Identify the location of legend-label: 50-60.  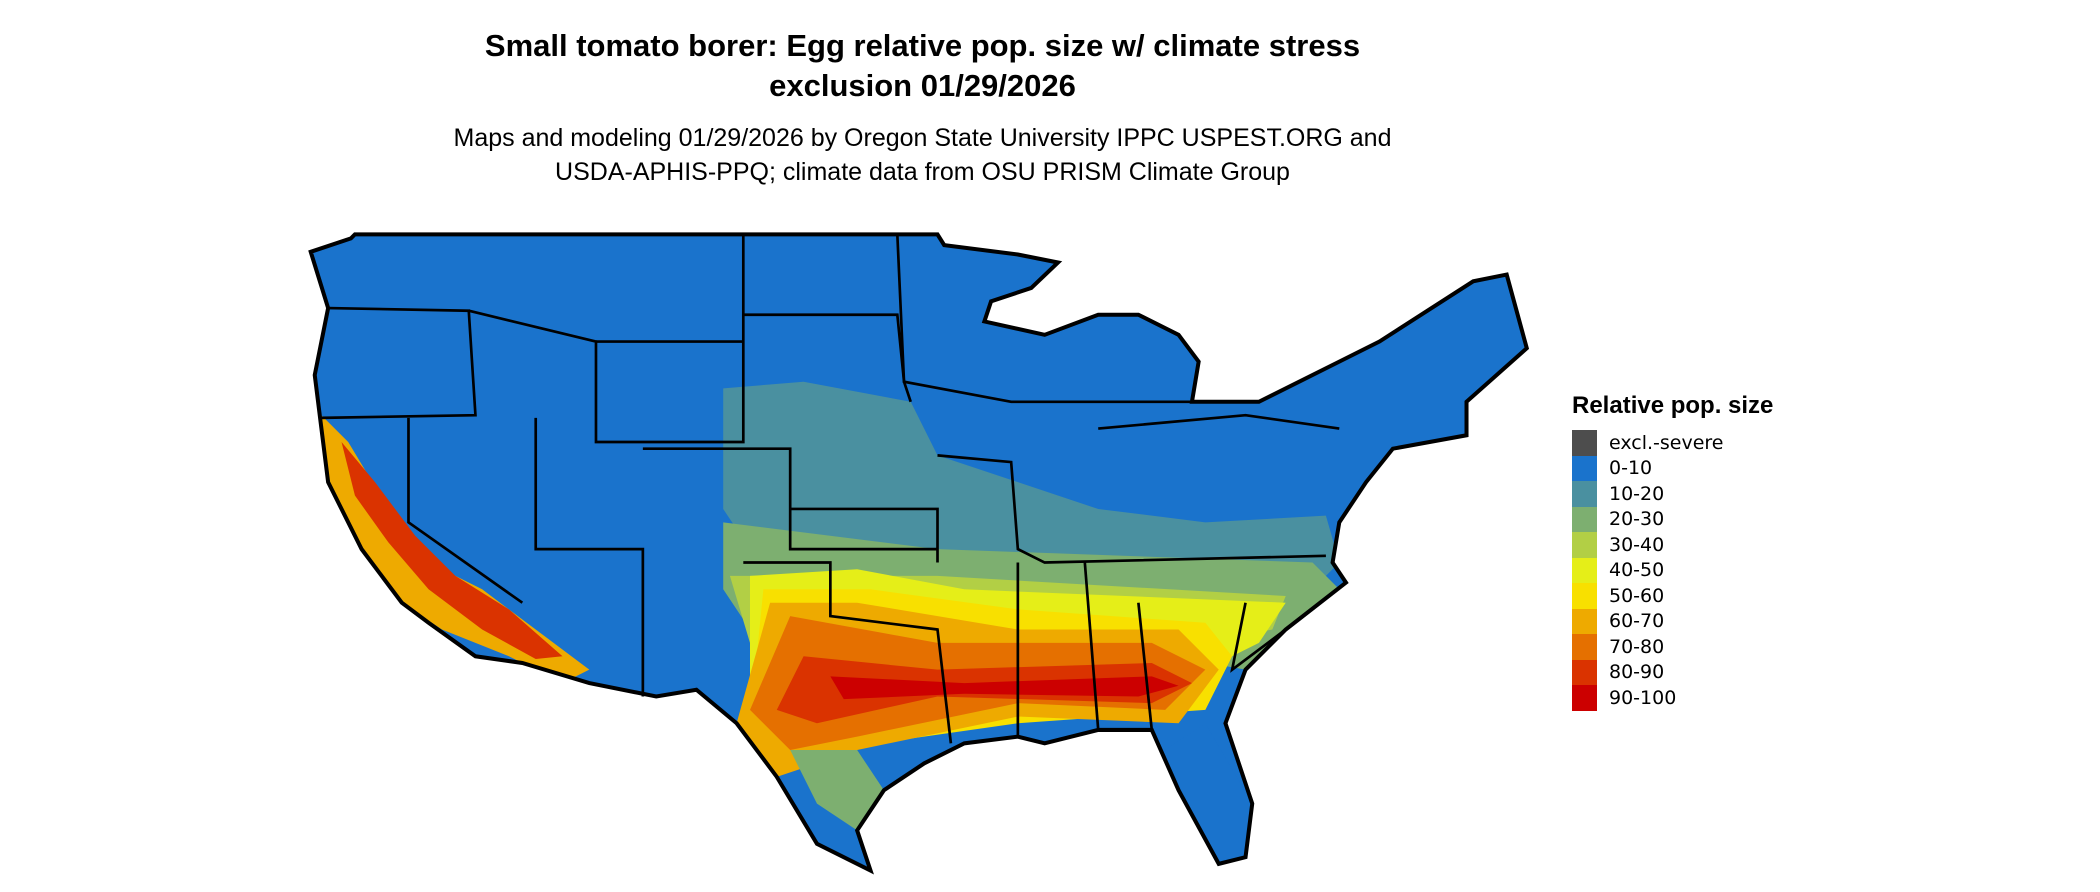
(1637, 595).